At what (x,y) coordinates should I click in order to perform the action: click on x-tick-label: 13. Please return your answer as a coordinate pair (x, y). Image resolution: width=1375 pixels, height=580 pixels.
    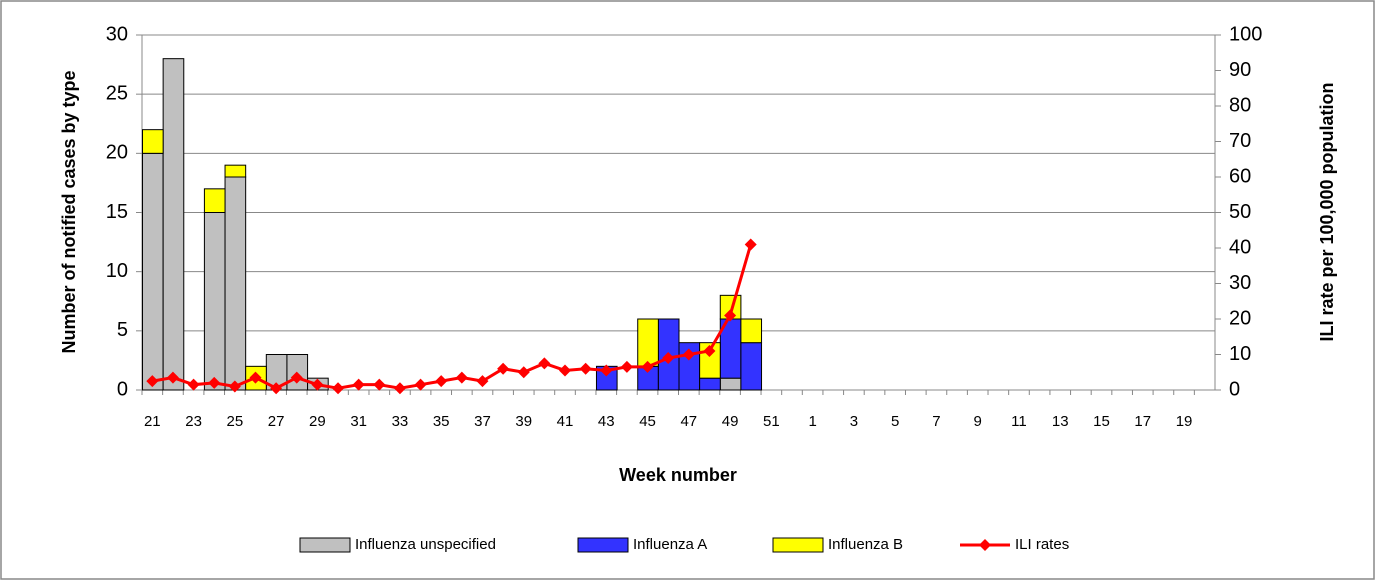
    Looking at the image, I should click on (1060, 421).